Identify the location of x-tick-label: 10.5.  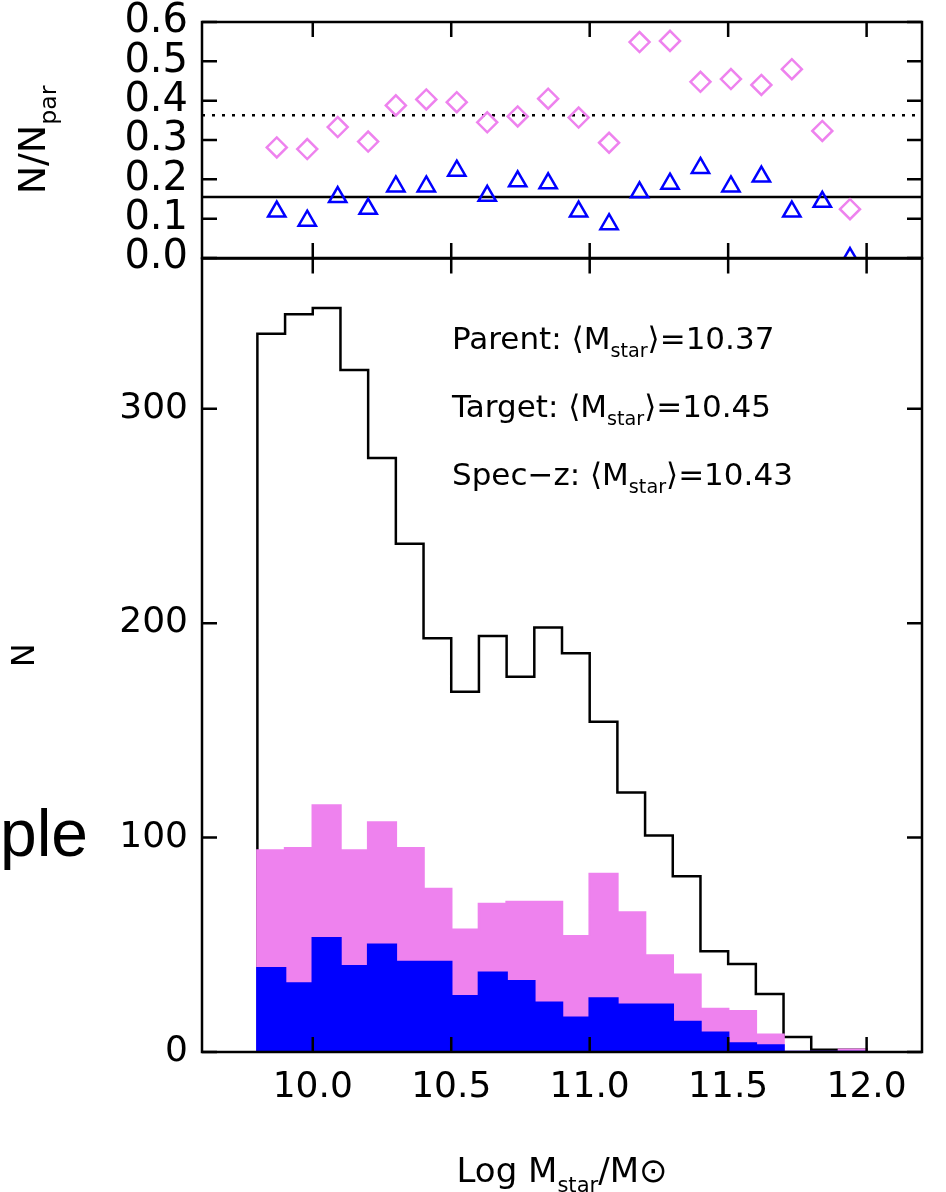
(451, 1084).